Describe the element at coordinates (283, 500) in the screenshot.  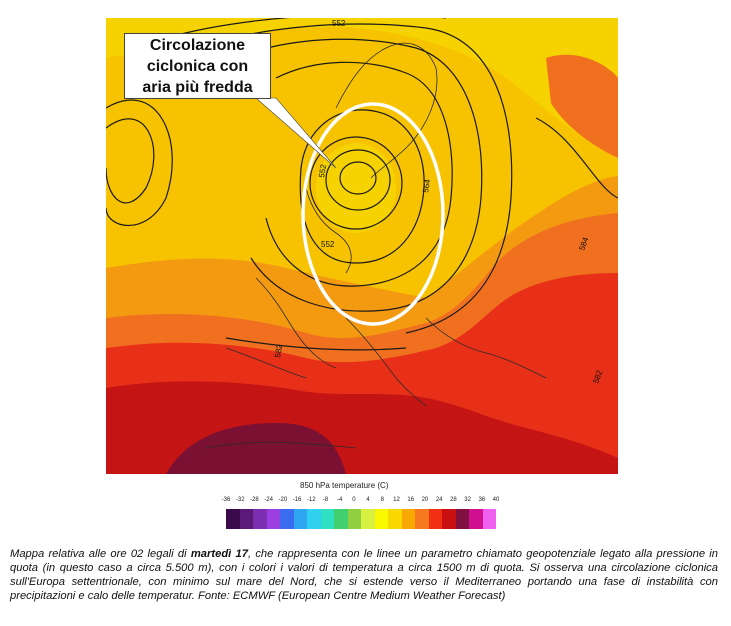
I see `legend-tick-label: -20` at that location.